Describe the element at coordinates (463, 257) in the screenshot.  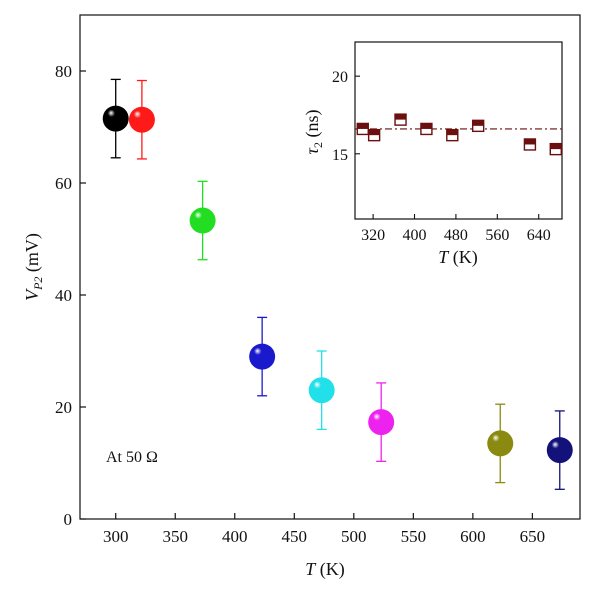
I see `inset-x-axis-label-unit: (K)` at that location.